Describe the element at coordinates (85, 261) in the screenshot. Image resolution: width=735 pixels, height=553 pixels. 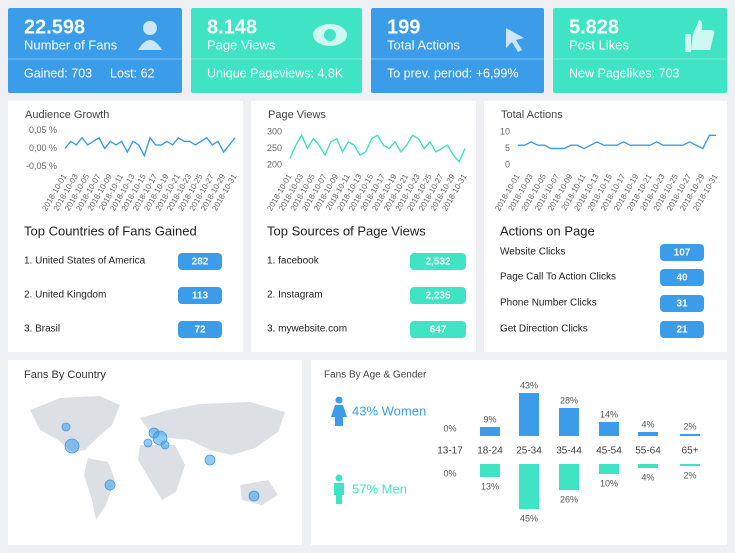
I see `row-label: 1. United States of America` at that location.